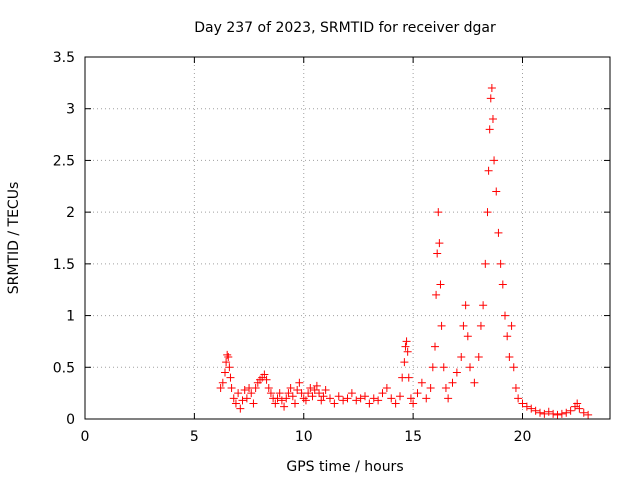 This screenshot has width=640, height=480. I want to click on x-tick-label: 15, so click(413, 437).